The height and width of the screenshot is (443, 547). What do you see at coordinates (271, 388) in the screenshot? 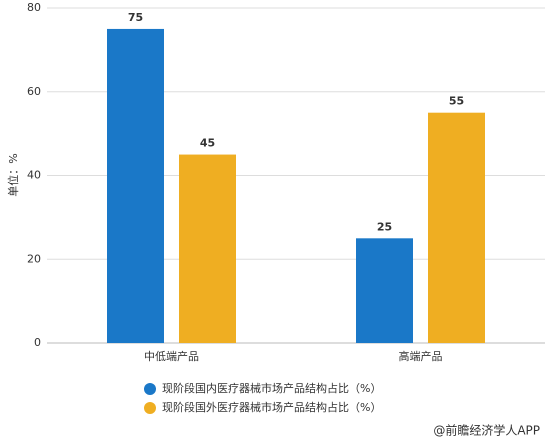
I see `legend-label: 现阶段国内医疗器械市场产品结构占比（%）` at bounding box center [271, 388].